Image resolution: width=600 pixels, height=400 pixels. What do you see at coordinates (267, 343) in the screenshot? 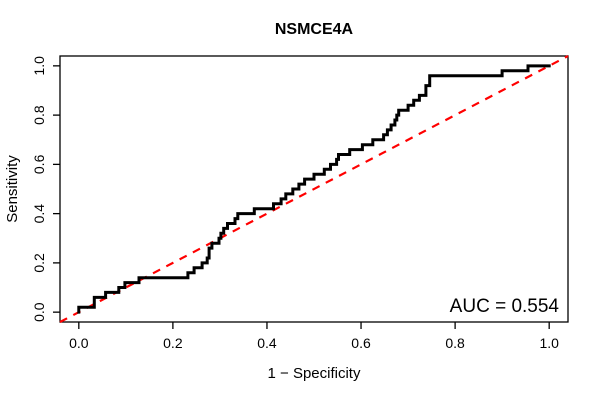
I see `x-tick-label: 0.4` at bounding box center [267, 343].